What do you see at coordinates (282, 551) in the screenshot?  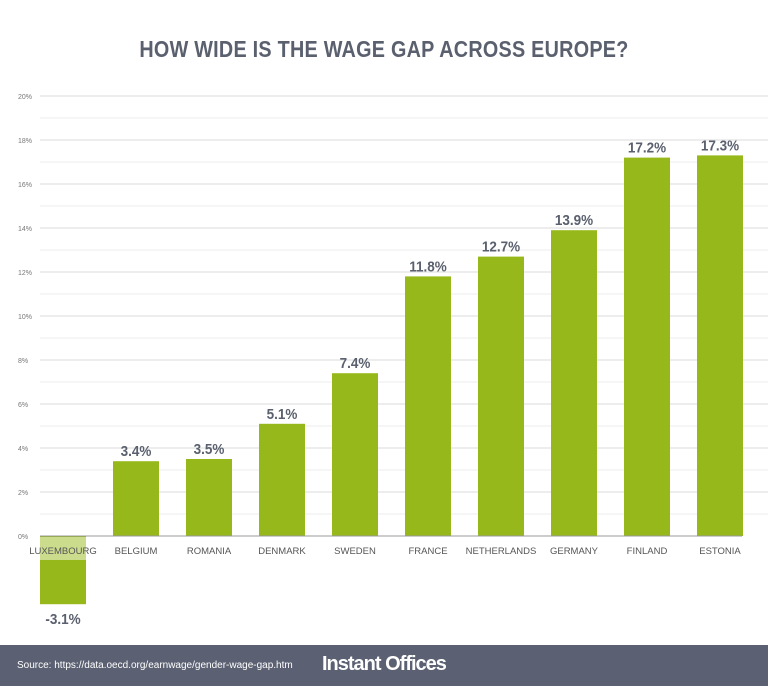 I see `x-tick-label: DENMARK` at bounding box center [282, 551].